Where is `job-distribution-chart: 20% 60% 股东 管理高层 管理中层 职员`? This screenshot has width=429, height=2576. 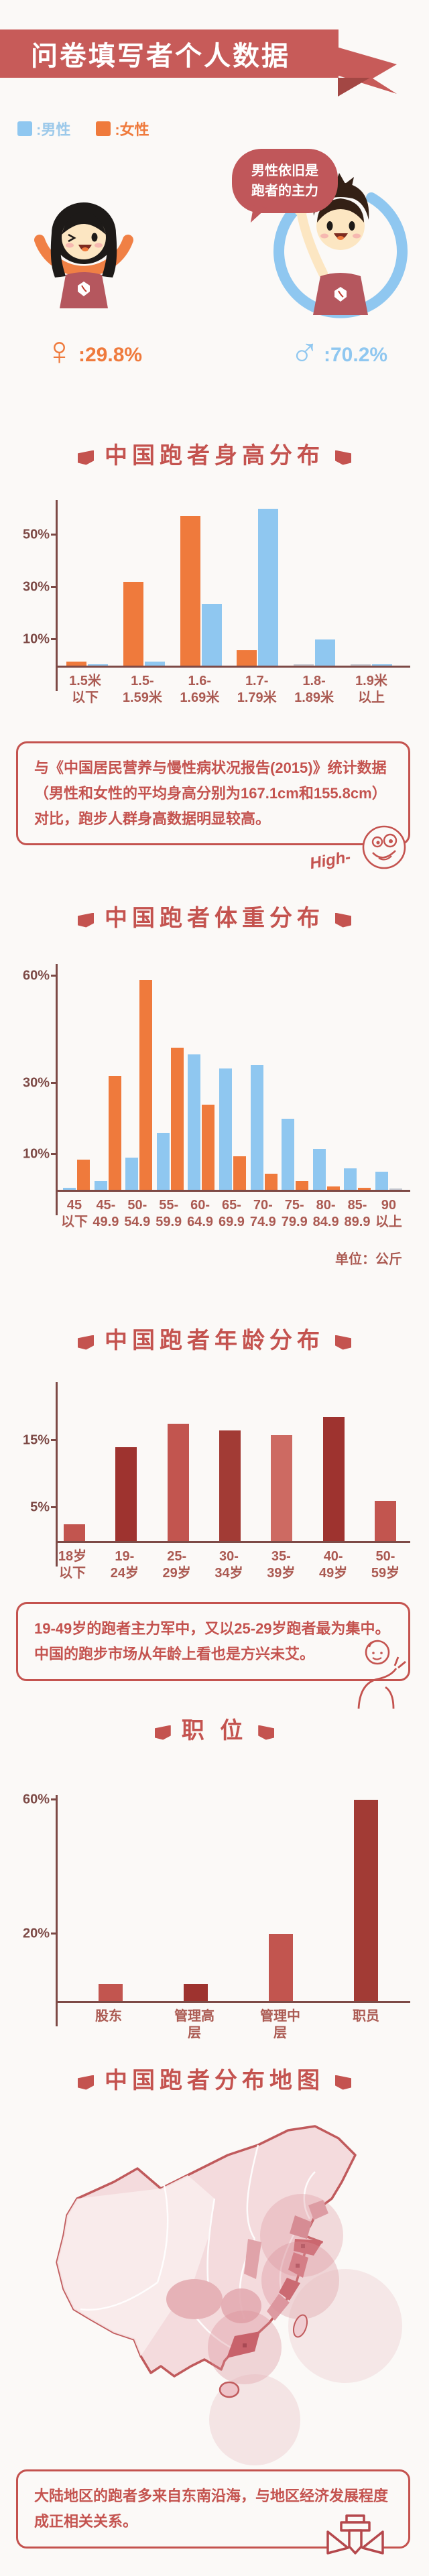
job-distribution-chart: 20% 60% 股东 管理高层 管理中层 职员 is located at coordinates (214, 1917).